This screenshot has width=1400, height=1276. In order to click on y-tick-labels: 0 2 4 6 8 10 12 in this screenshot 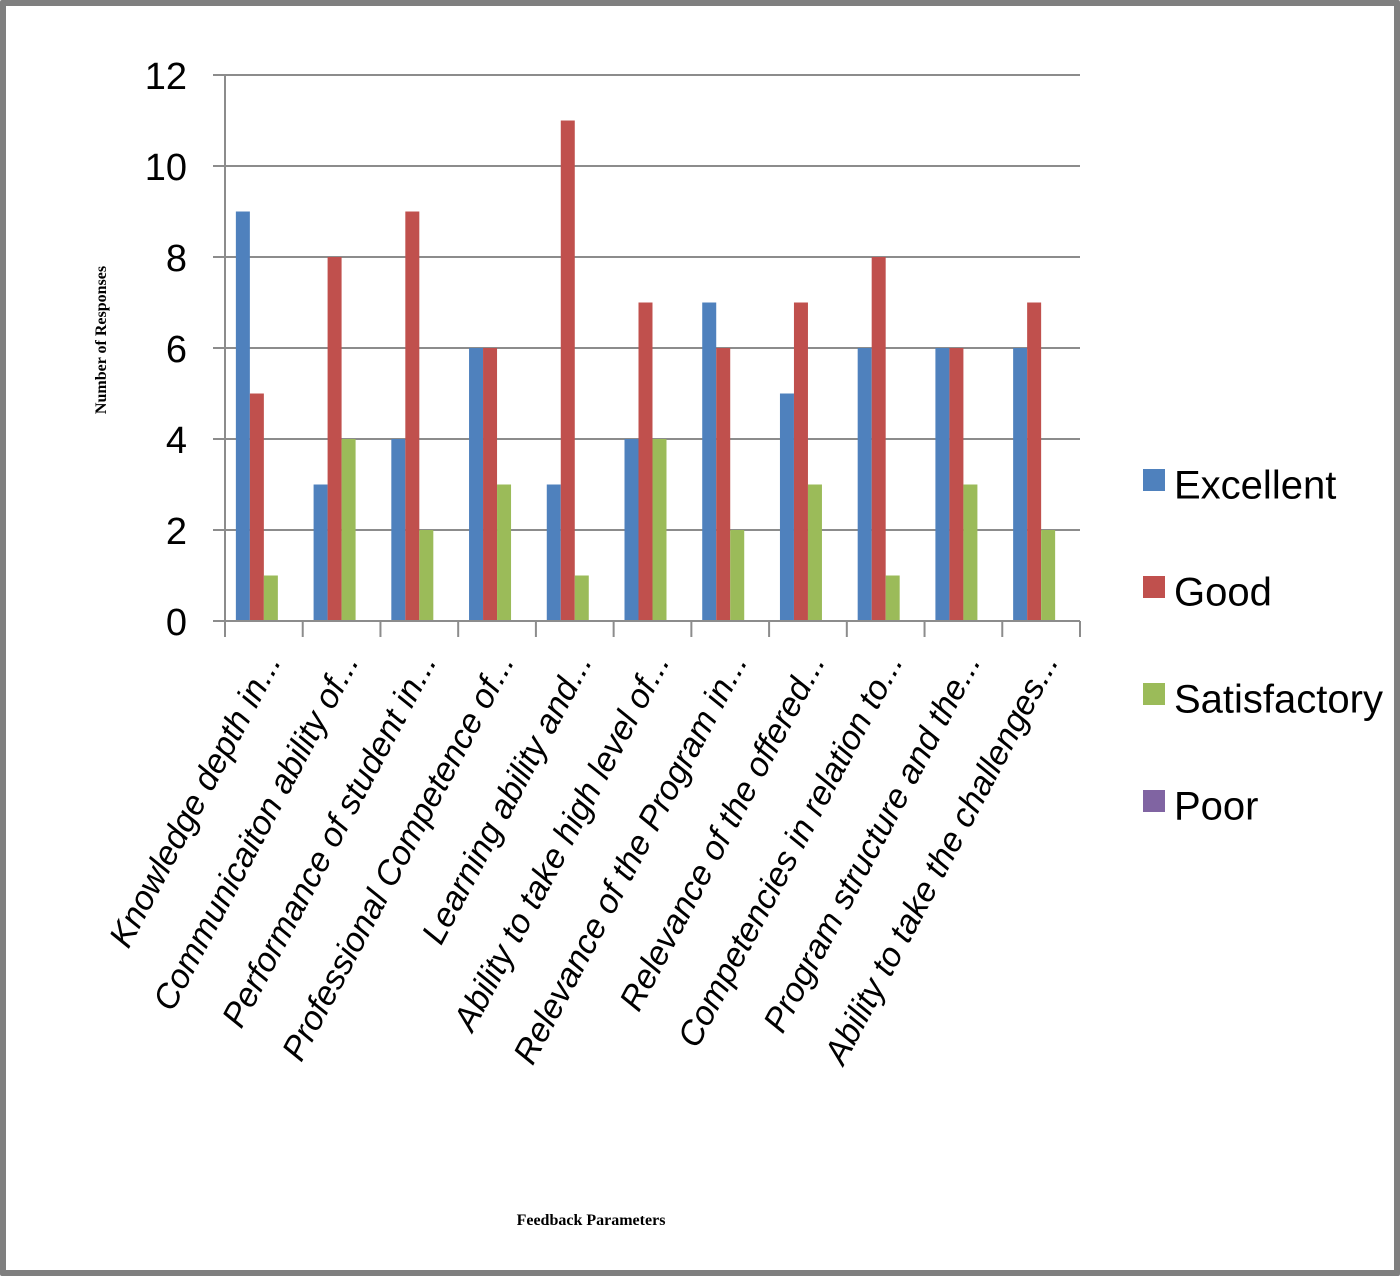, I will do `click(166, 350)`.